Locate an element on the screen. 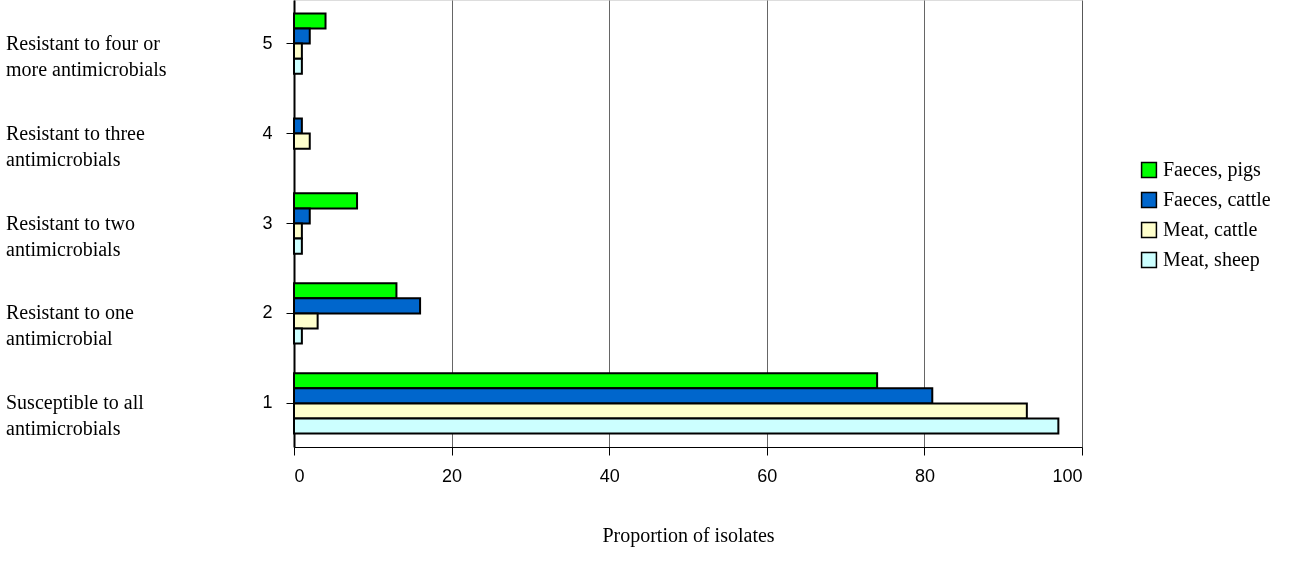 Image resolution: width=1314 pixels, height=570 pixels. y-tick-label: 3 is located at coordinates (267, 222).